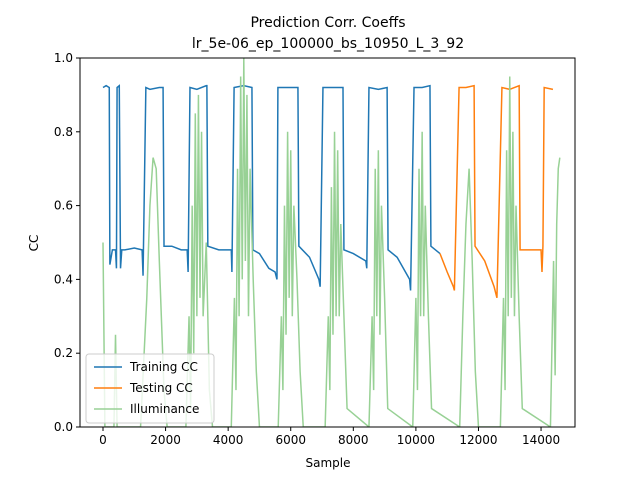 This screenshot has width=640, height=484. I want to click on x-tick-label: 12000, so click(478, 440).